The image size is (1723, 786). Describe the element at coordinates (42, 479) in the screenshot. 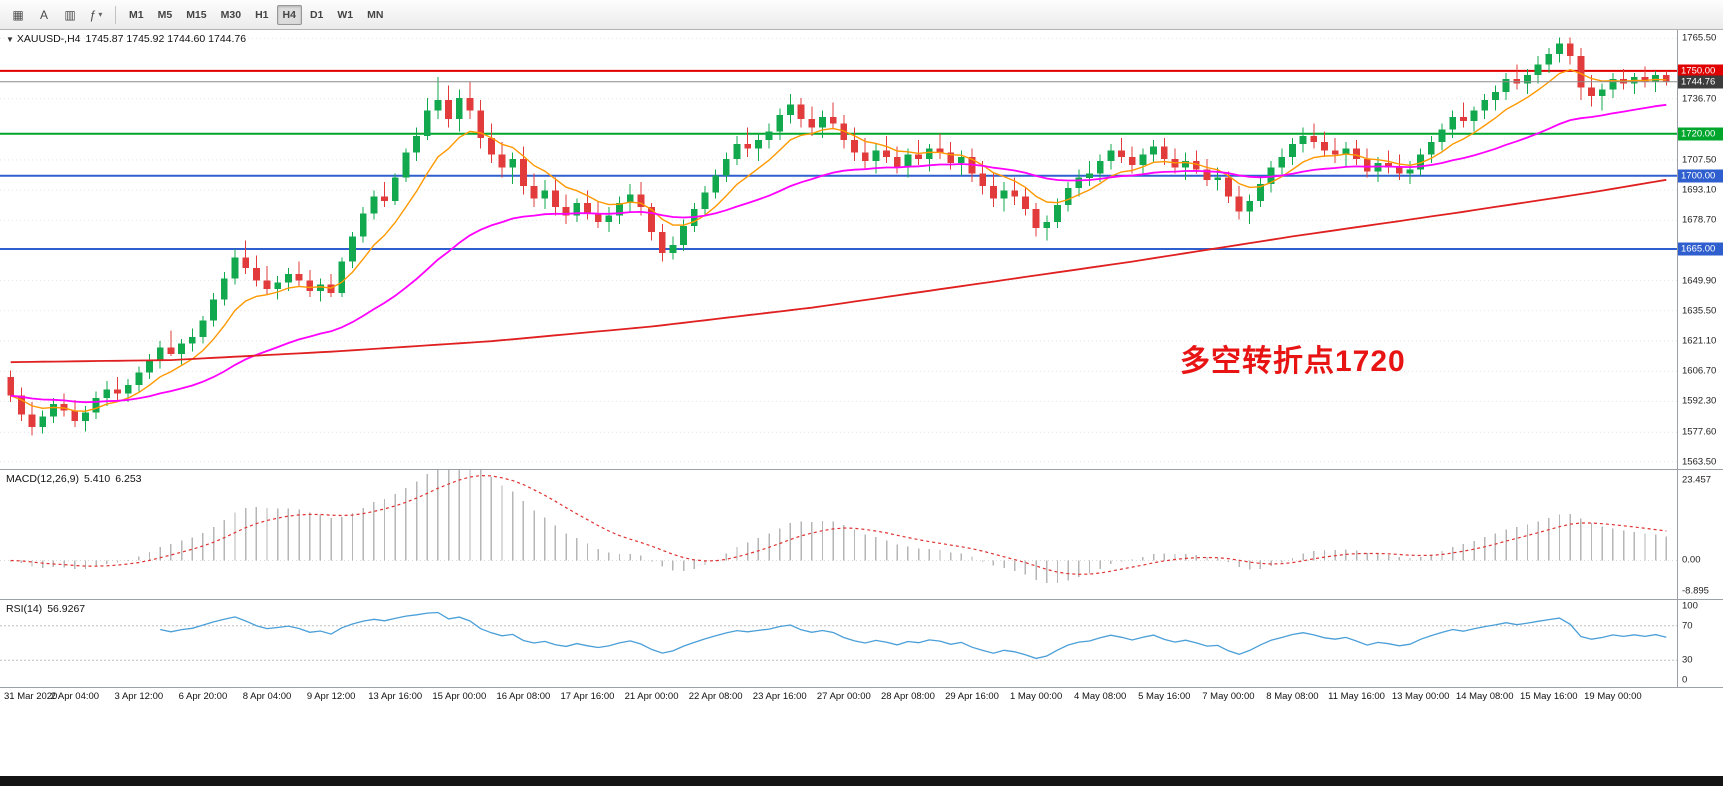

I see `macd-indicator-name: MACD(12,26,9)` at that location.